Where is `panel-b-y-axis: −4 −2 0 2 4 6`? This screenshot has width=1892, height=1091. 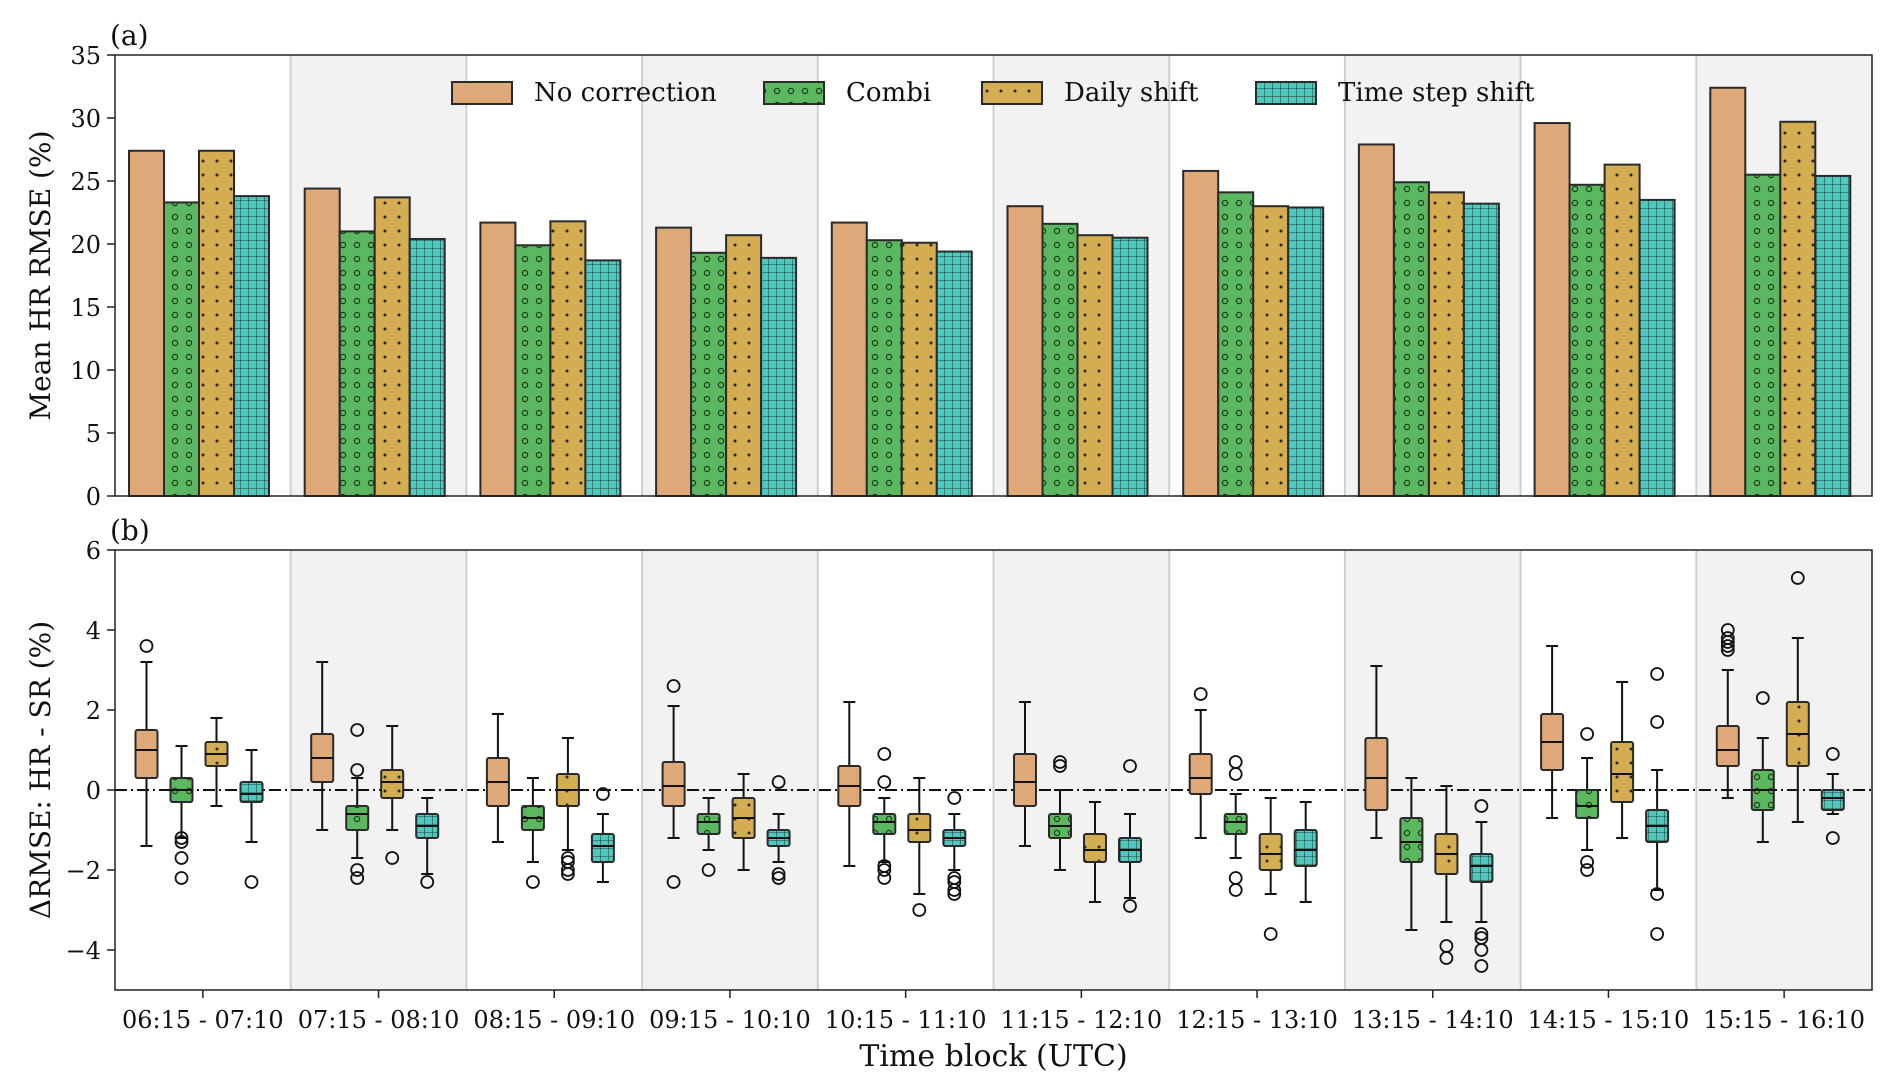 panel-b-y-axis: −4 −2 0 2 4 6 is located at coordinates (90, 751).